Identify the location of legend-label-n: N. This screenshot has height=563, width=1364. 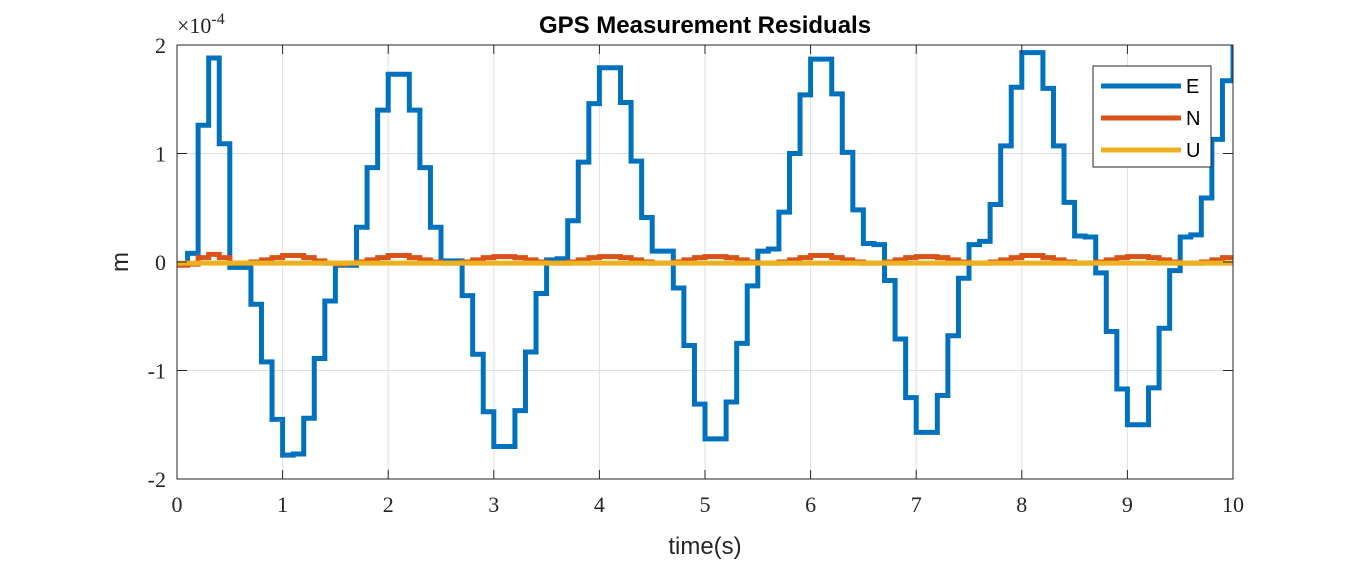
(1193, 119).